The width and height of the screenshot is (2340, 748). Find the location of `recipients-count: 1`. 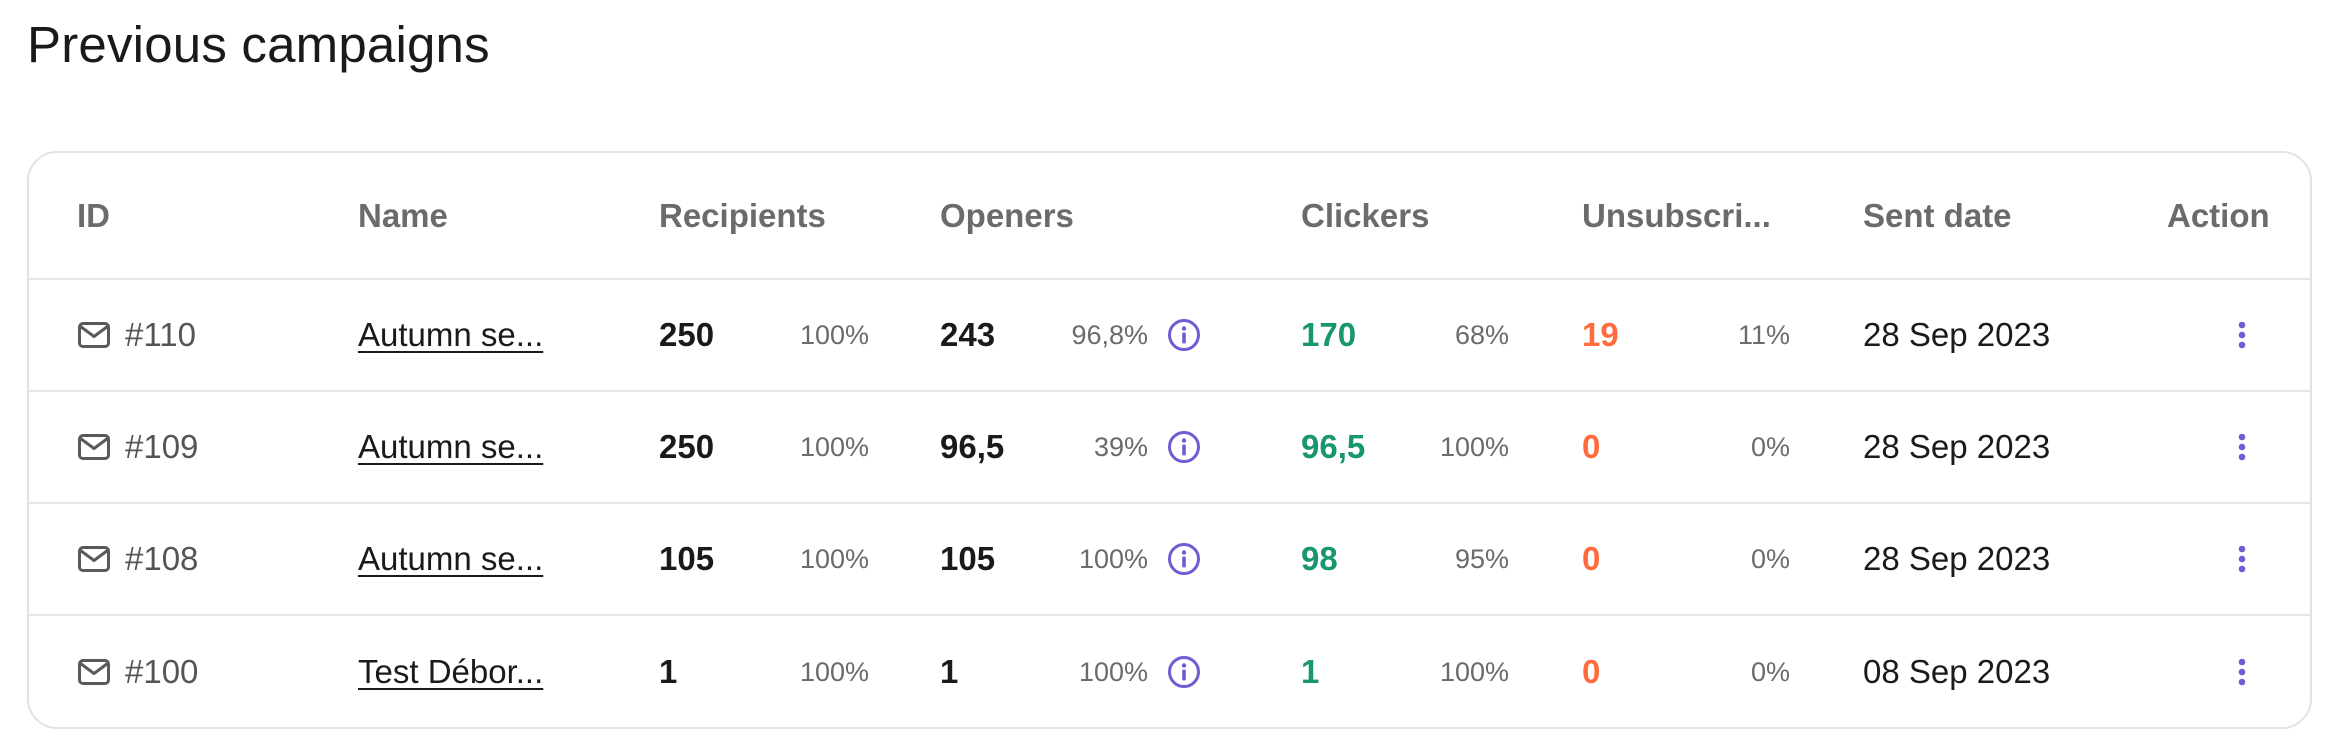

recipients-count: 1 is located at coordinates (668, 671).